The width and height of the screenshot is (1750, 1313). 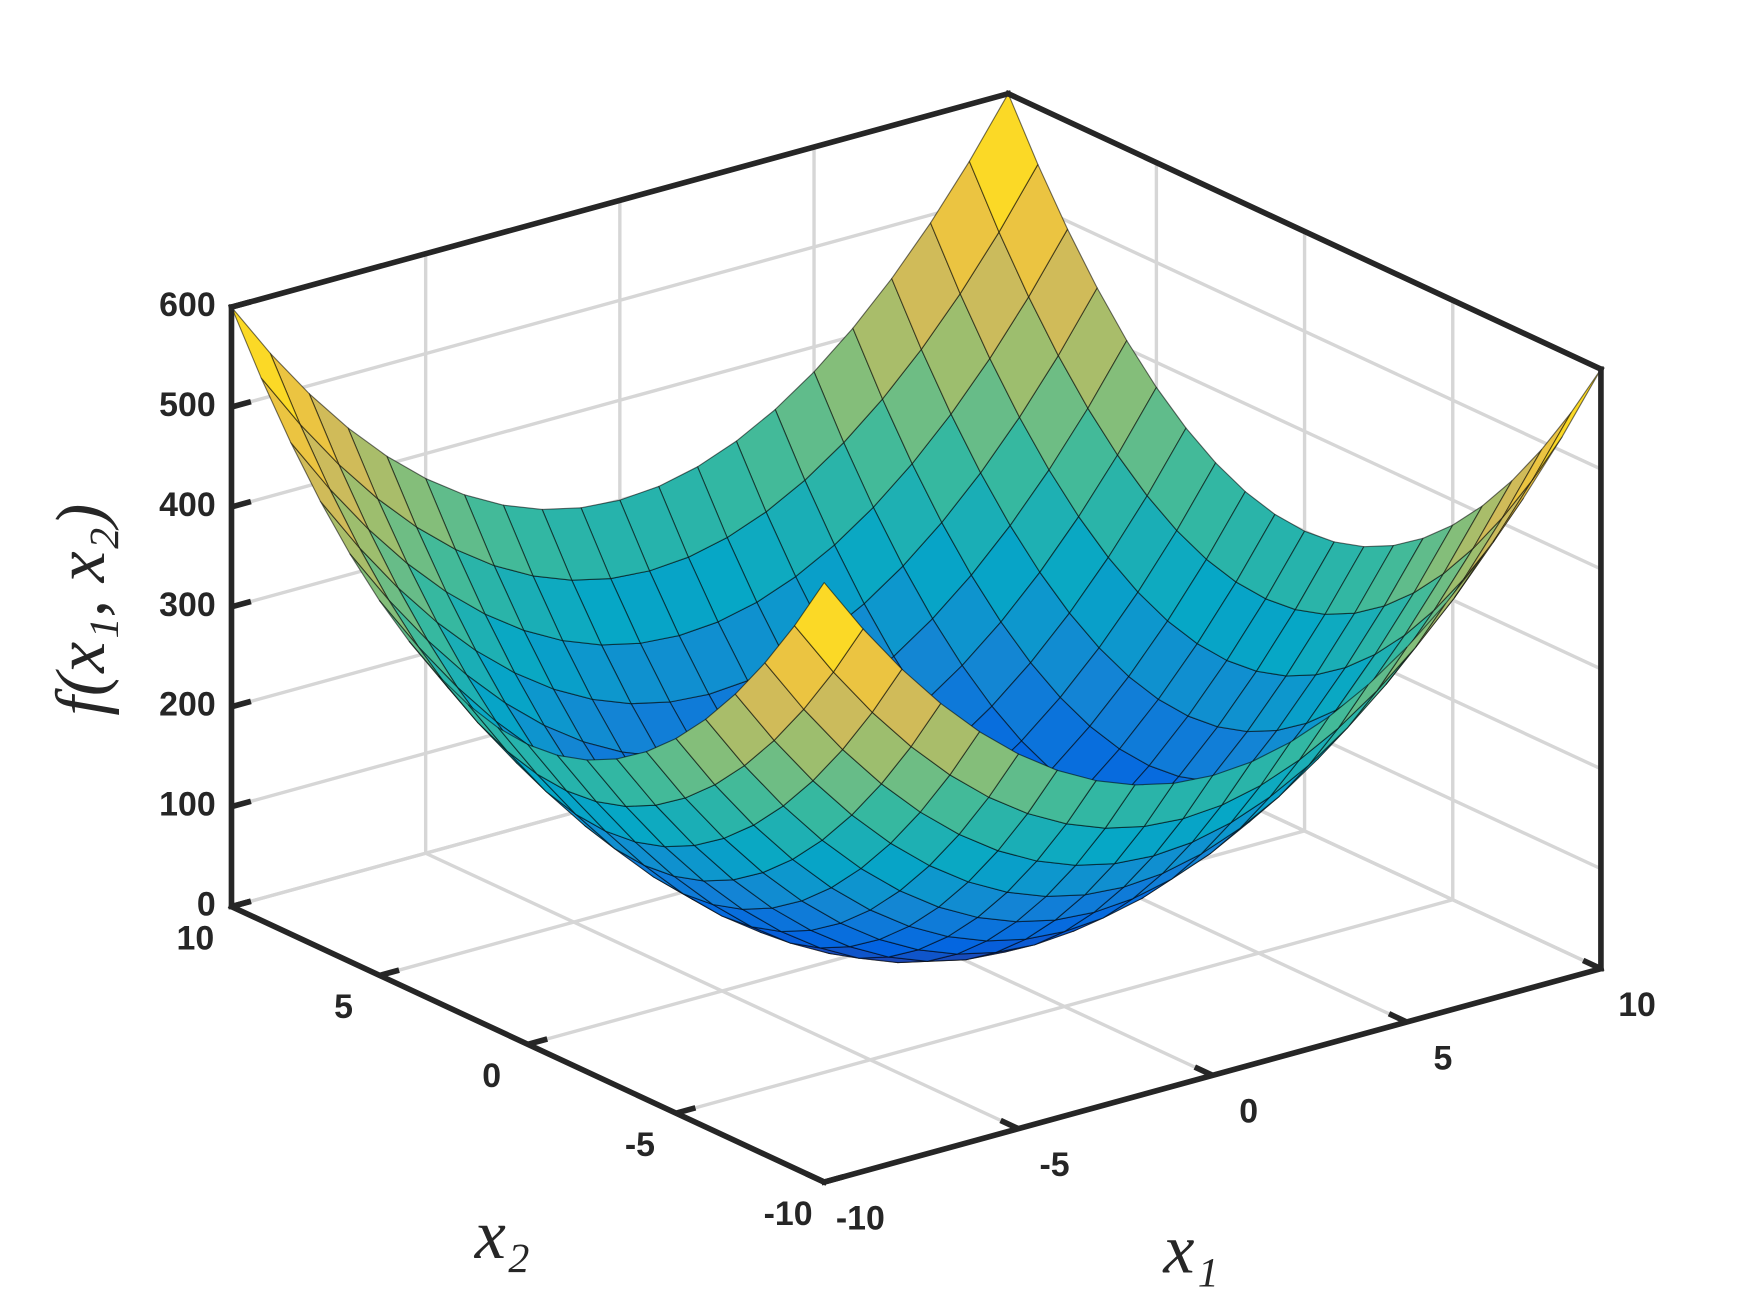 I want to click on x2-tick-label: -10, so click(x=788, y=1214).